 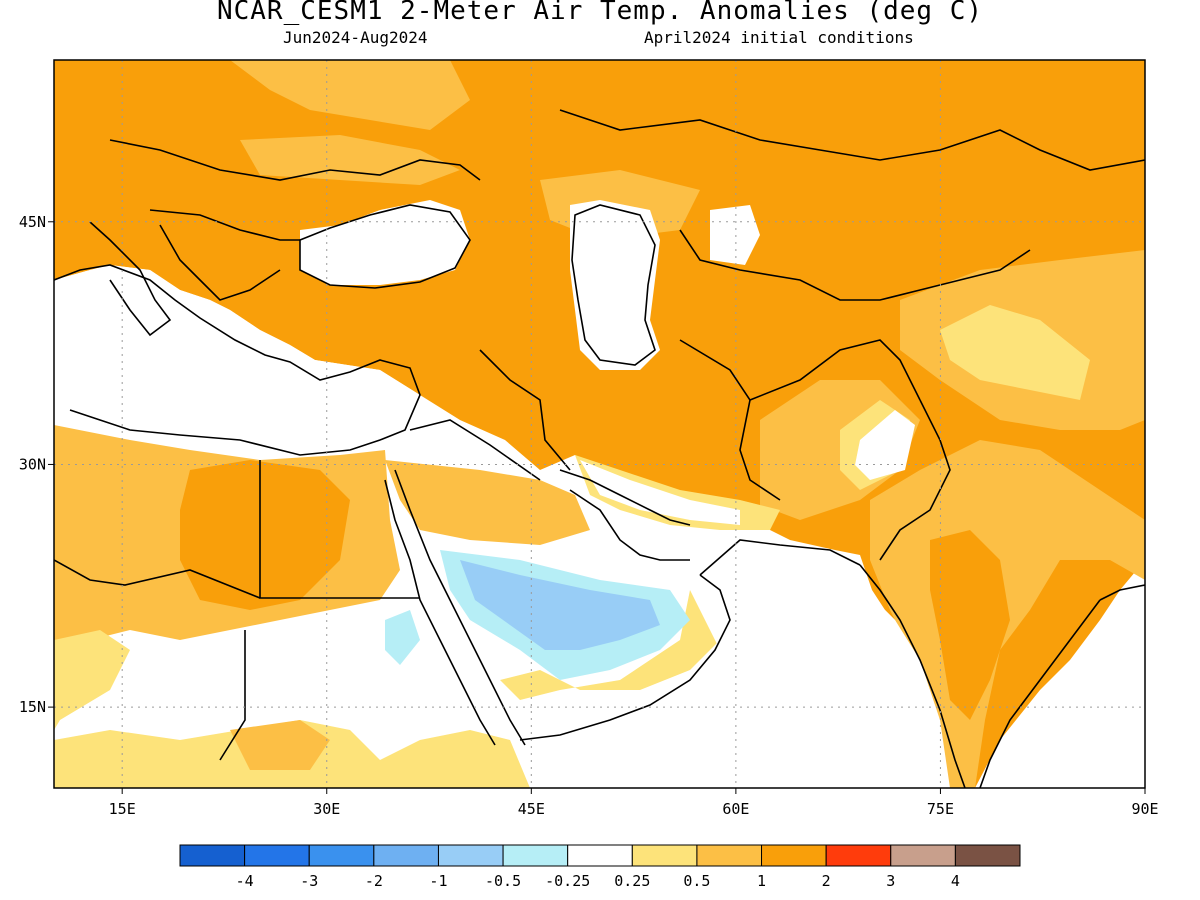 What do you see at coordinates (970, 625) in the screenshot?
I see `anomaly-region-india-orange` at bounding box center [970, 625].